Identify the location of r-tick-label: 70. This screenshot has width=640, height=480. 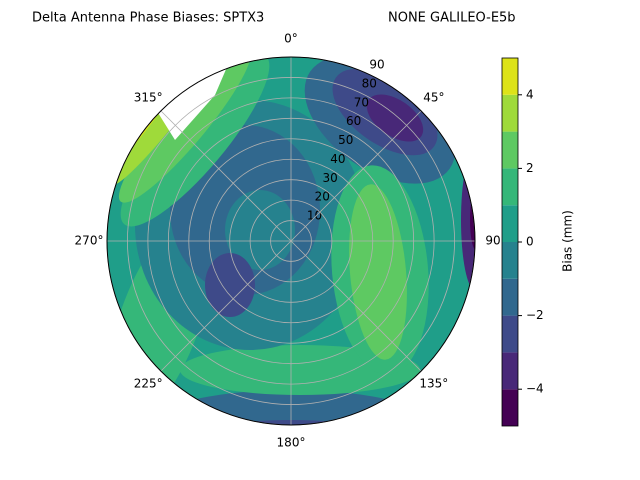
(361, 102).